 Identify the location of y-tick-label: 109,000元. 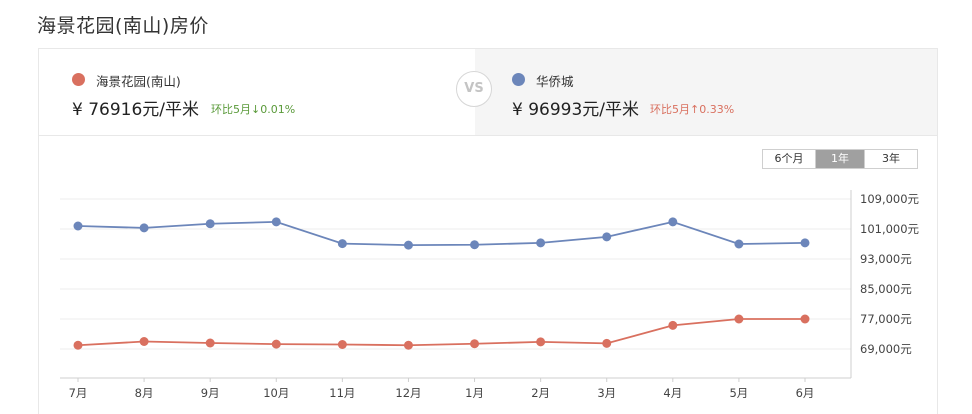
(890, 199).